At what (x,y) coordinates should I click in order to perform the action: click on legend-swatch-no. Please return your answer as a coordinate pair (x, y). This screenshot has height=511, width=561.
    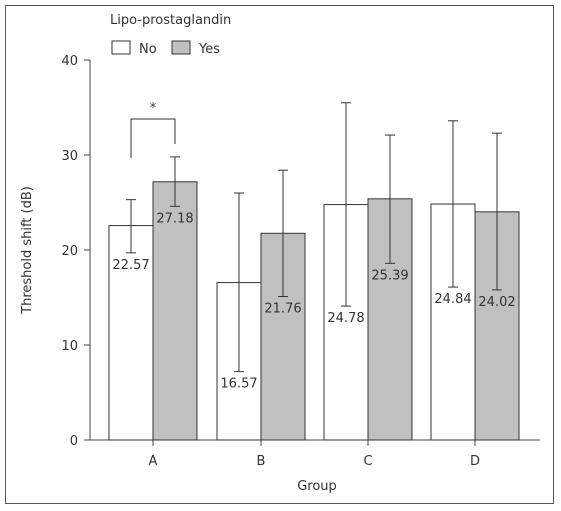
    Looking at the image, I should click on (121, 47).